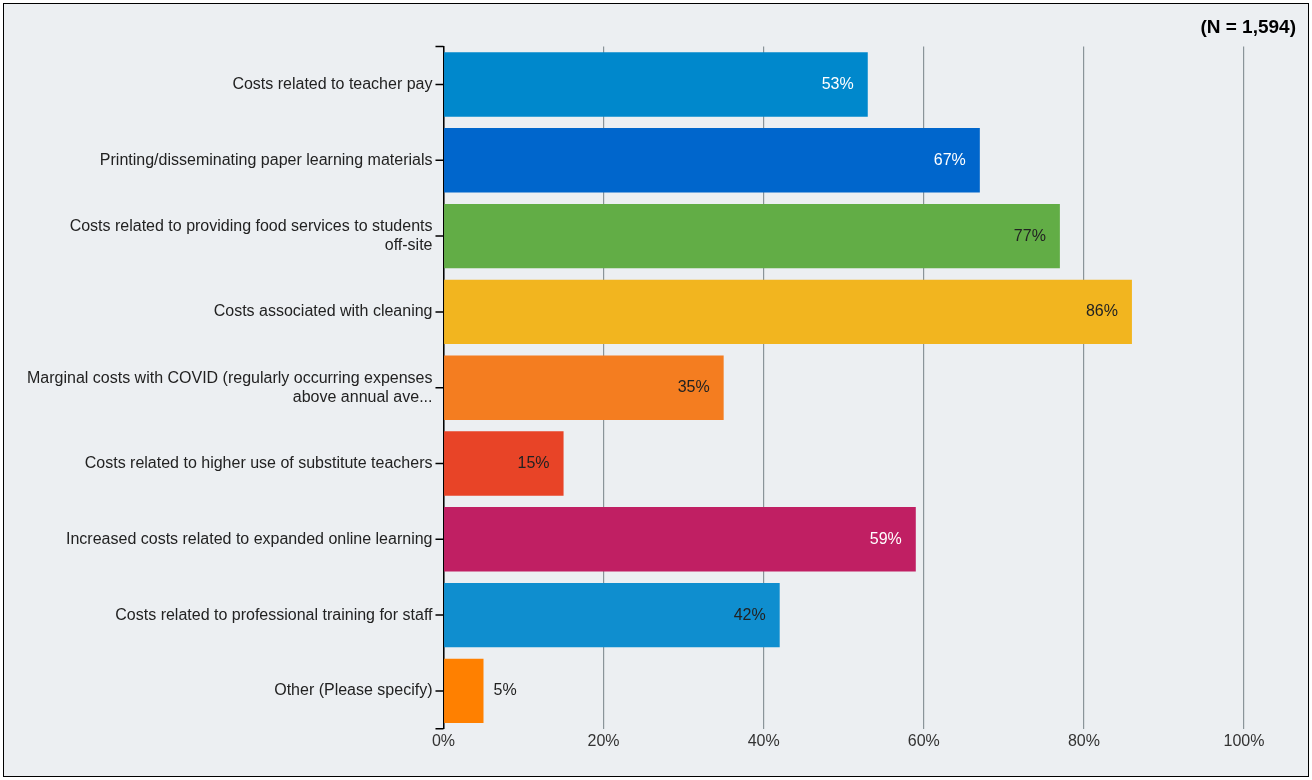 Image resolution: width=1312 pixels, height=780 pixels. What do you see at coordinates (603, 740) in the screenshot?
I see `x-tick-label: 20%` at bounding box center [603, 740].